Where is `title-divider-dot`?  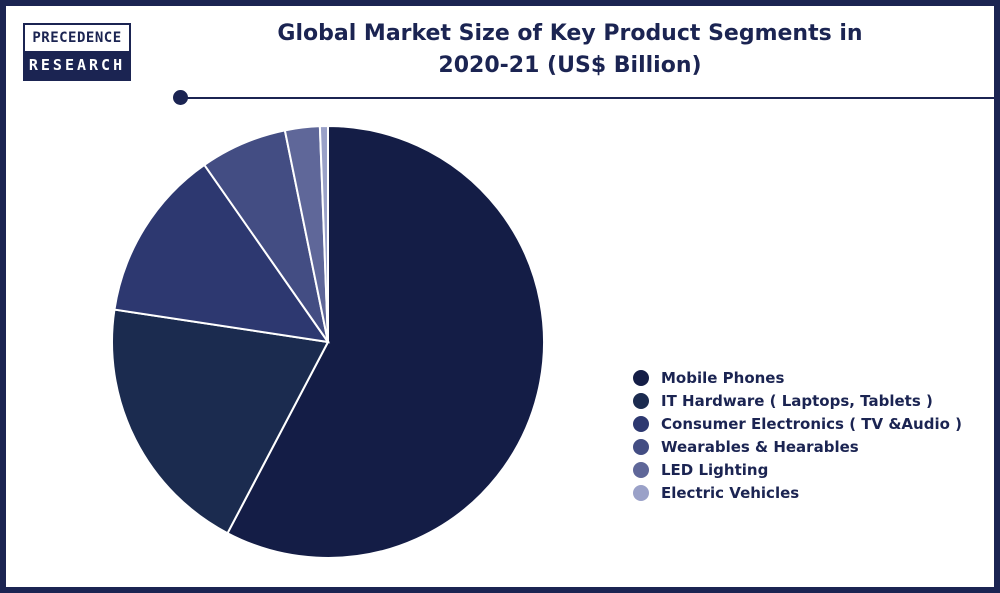 title-divider-dot is located at coordinates (180, 97).